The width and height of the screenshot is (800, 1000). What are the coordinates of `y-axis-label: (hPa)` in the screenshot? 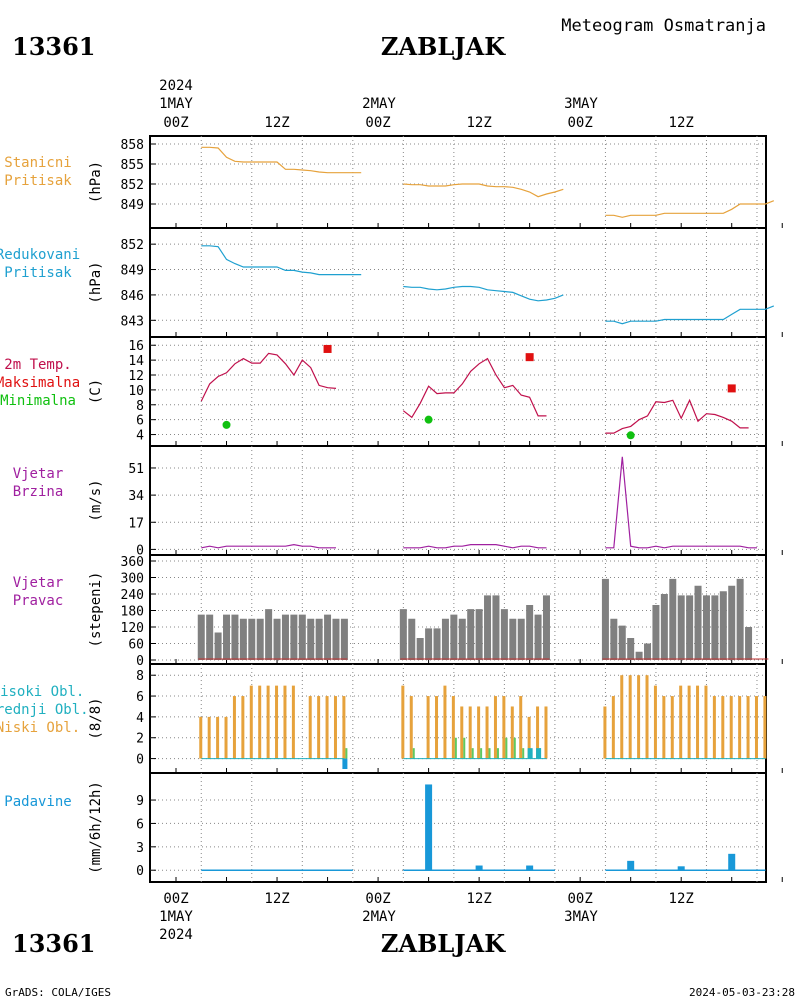 It's located at (96, 282).